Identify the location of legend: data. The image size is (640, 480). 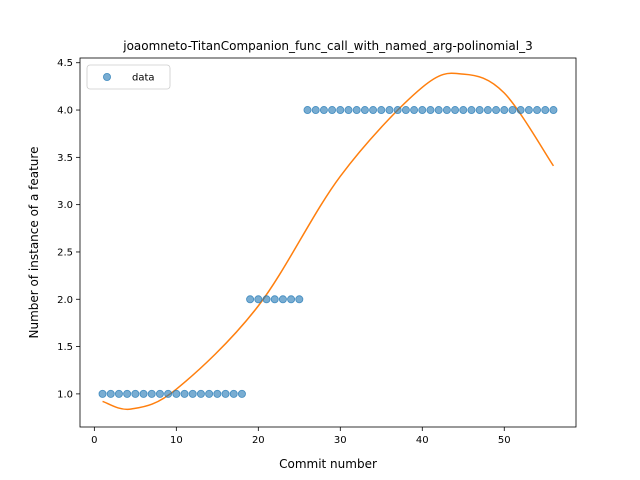
(128, 77).